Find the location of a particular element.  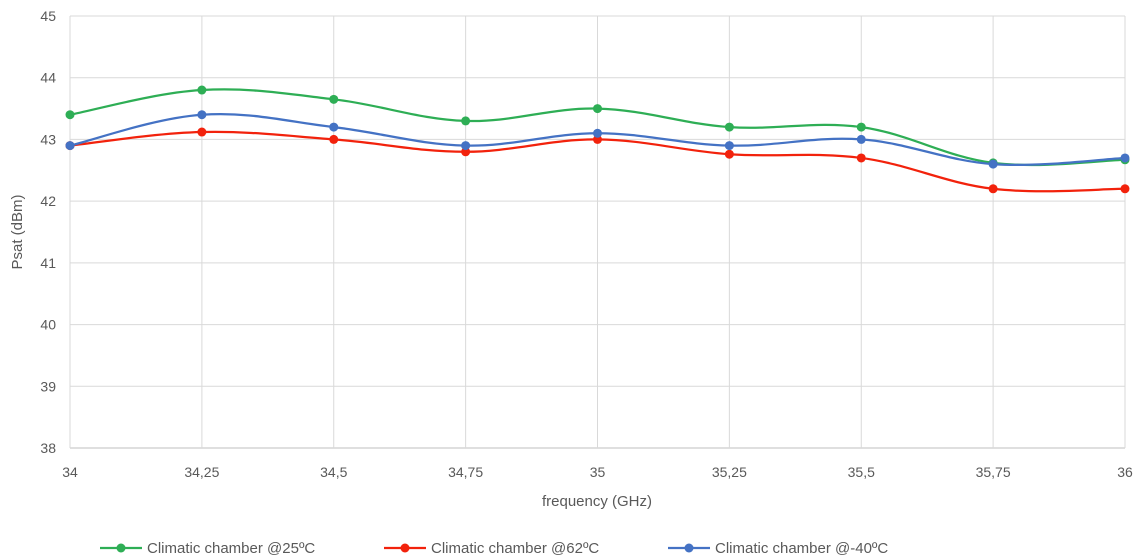

x-tick-label: 35 is located at coordinates (598, 472).